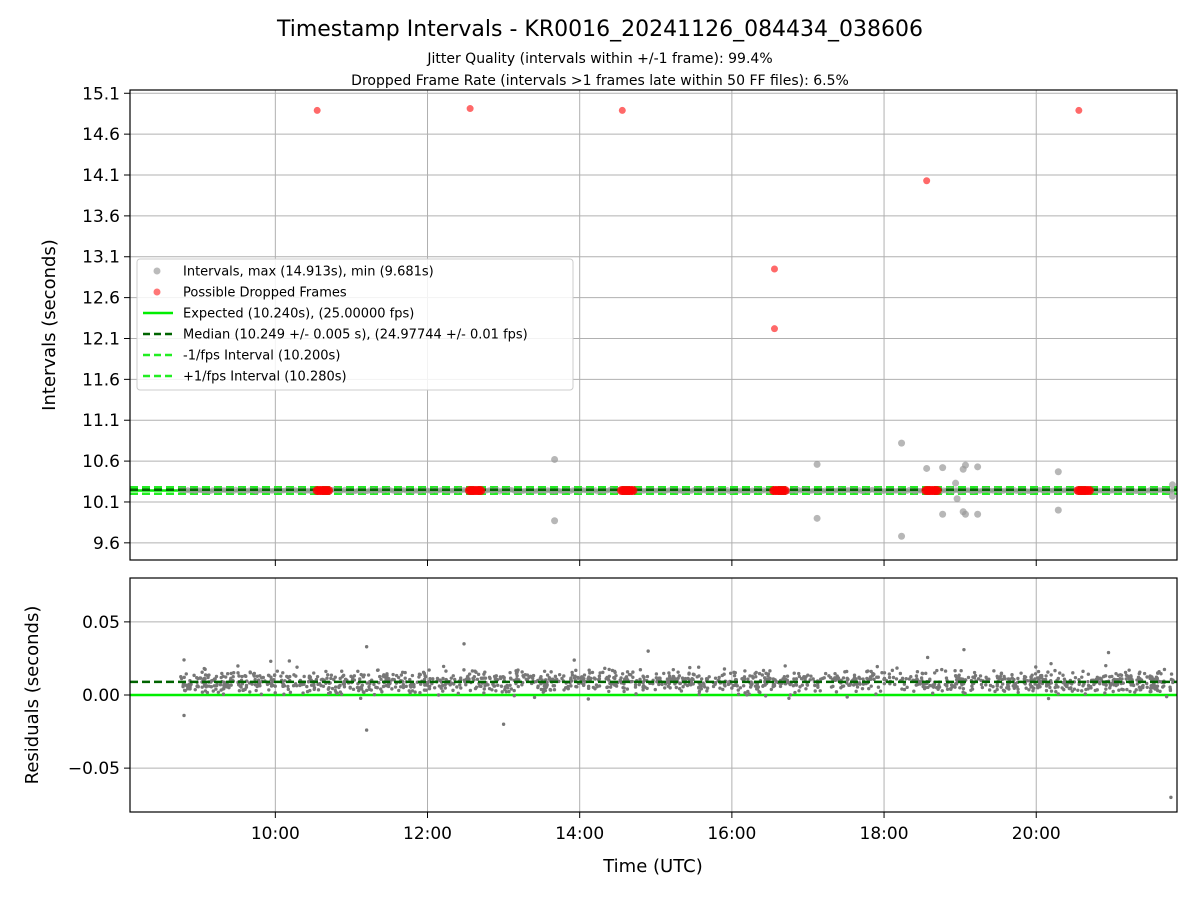 Image resolution: width=1200 pixels, height=900 pixels. What do you see at coordinates (101, 217) in the screenshot?
I see `intervals_panel-y-tick-label: 13.6` at bounding box center [101, 217].